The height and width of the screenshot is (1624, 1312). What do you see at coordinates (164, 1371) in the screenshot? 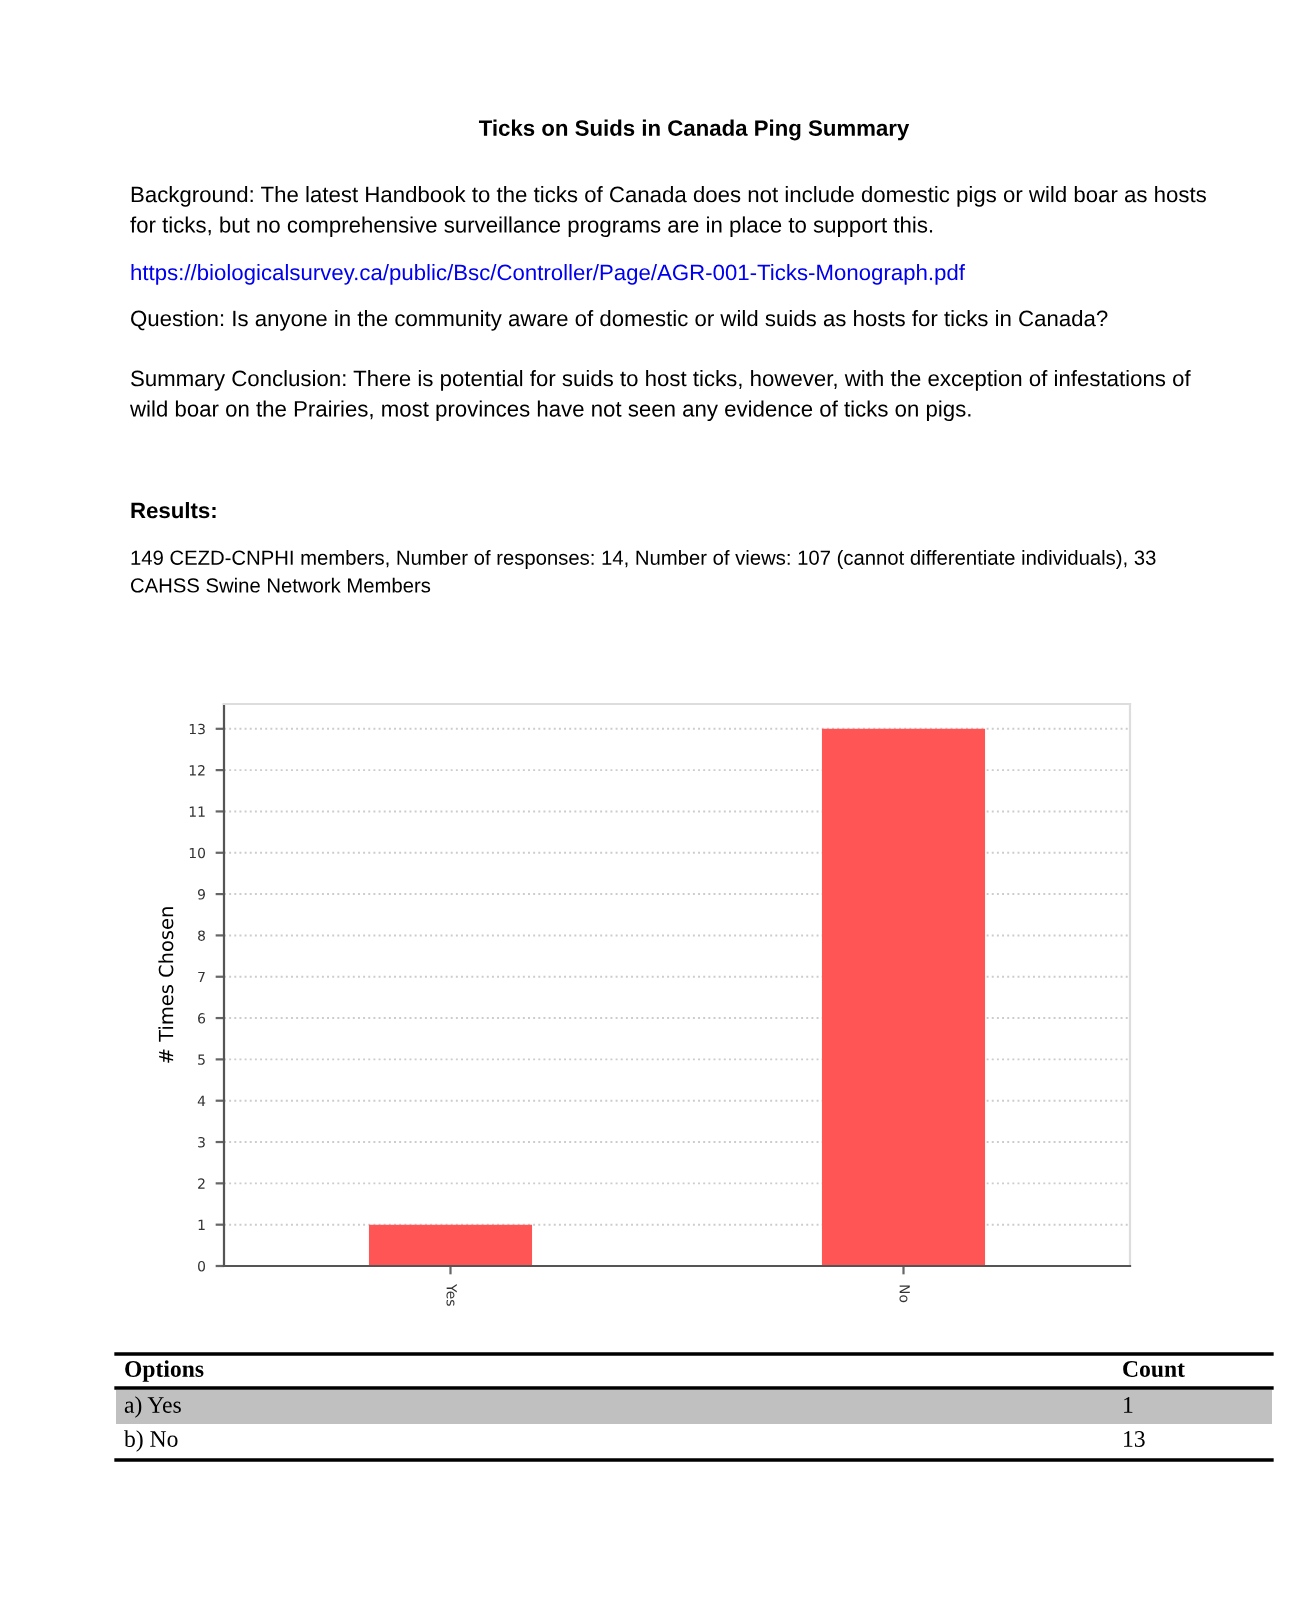
I see `text: Options` at bounding box center [164, 1371].